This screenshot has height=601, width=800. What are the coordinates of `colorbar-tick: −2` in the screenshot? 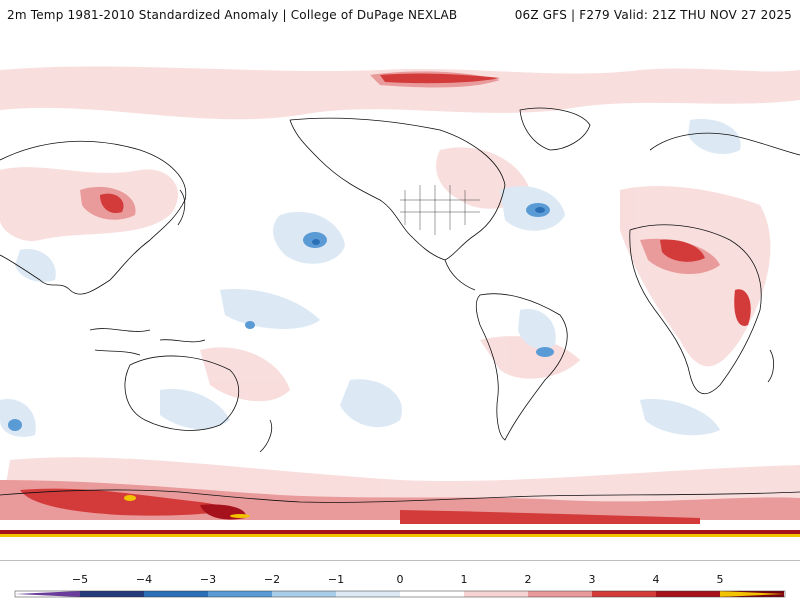 It's located at (272, 579).